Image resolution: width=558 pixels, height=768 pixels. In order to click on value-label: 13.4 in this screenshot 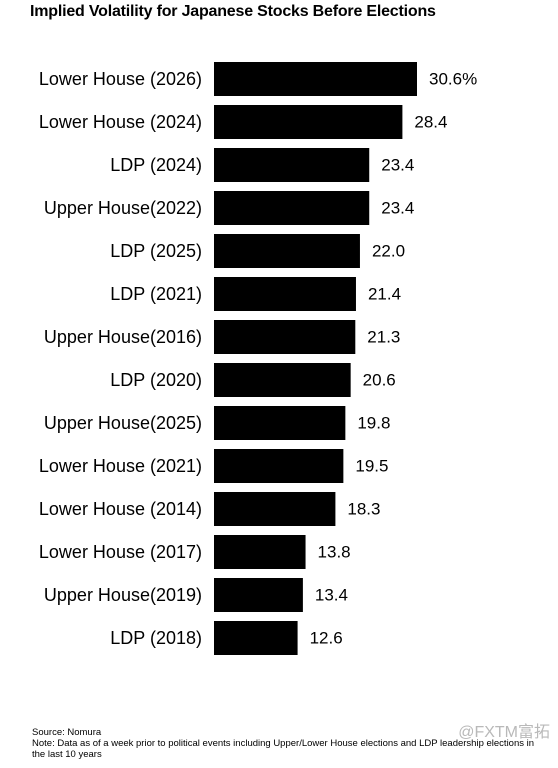, I will do `click(331, 595)`.